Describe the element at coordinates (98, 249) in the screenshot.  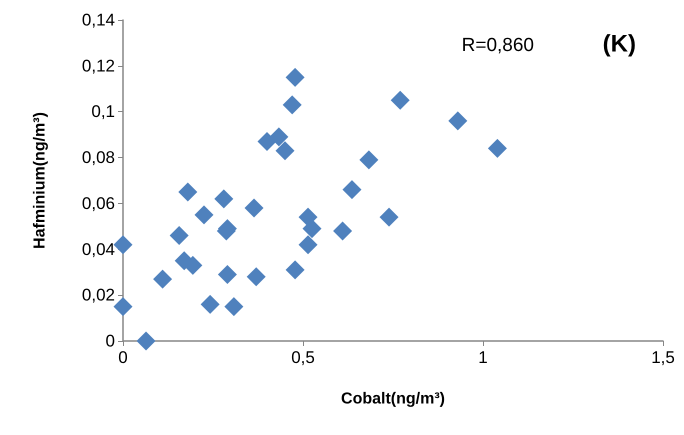
I see `y-tick-label: 0,04` at that location.